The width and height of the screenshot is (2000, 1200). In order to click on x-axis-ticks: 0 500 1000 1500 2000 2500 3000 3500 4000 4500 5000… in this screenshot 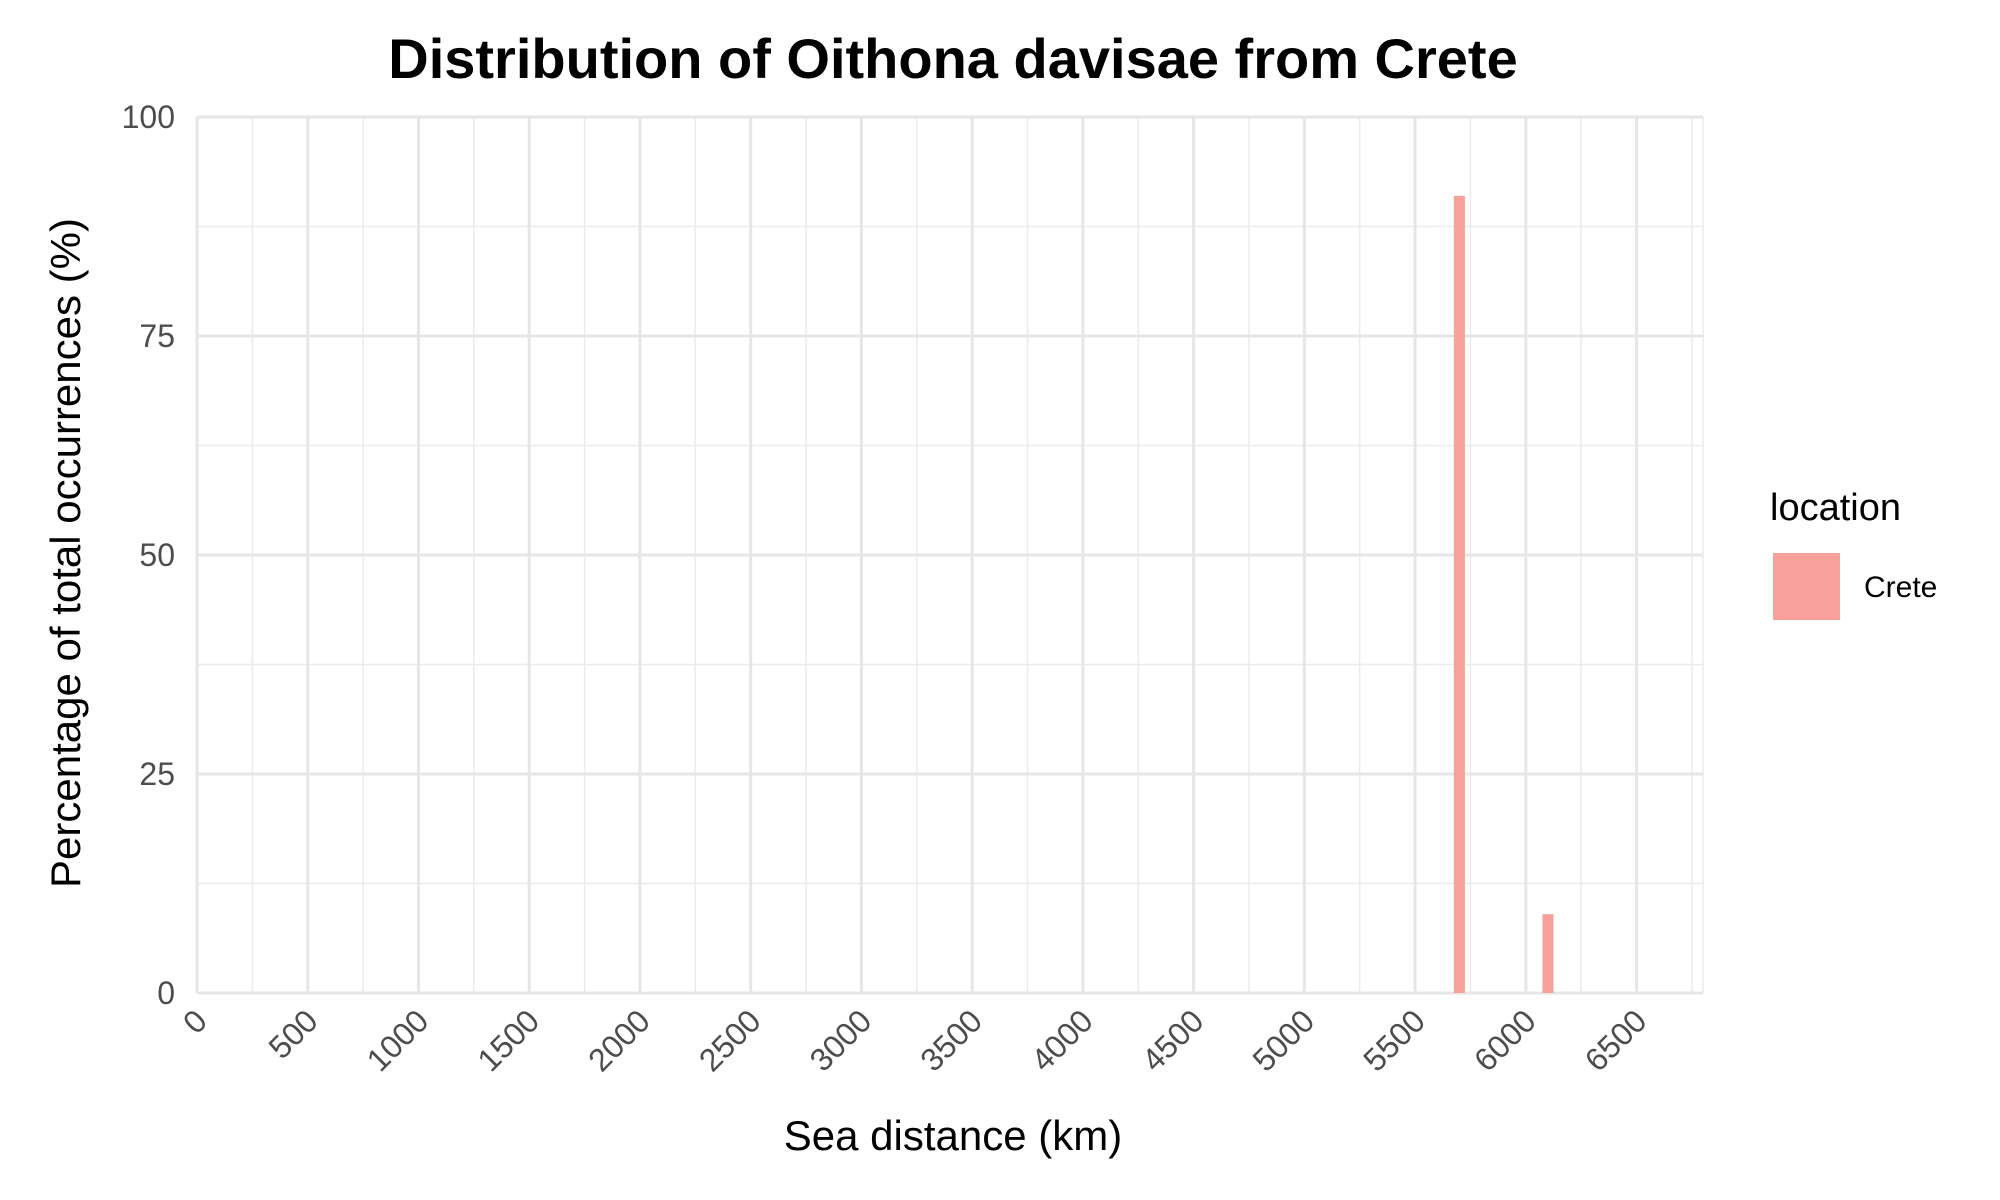, I will do `click(915, 1040)`.